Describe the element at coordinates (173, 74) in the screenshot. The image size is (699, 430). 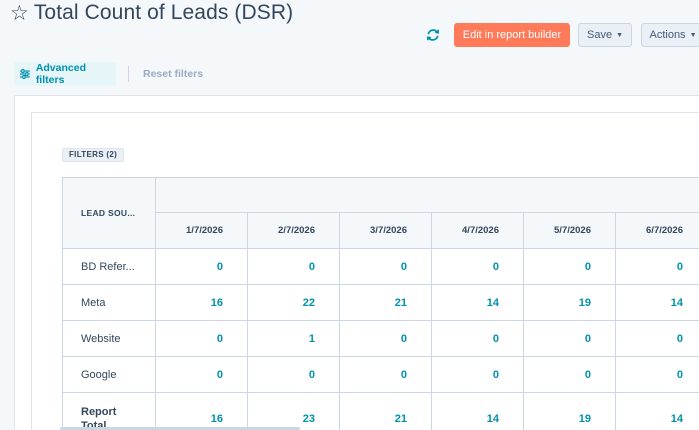
I see `reset-filters-button: Reset filters` at that location.